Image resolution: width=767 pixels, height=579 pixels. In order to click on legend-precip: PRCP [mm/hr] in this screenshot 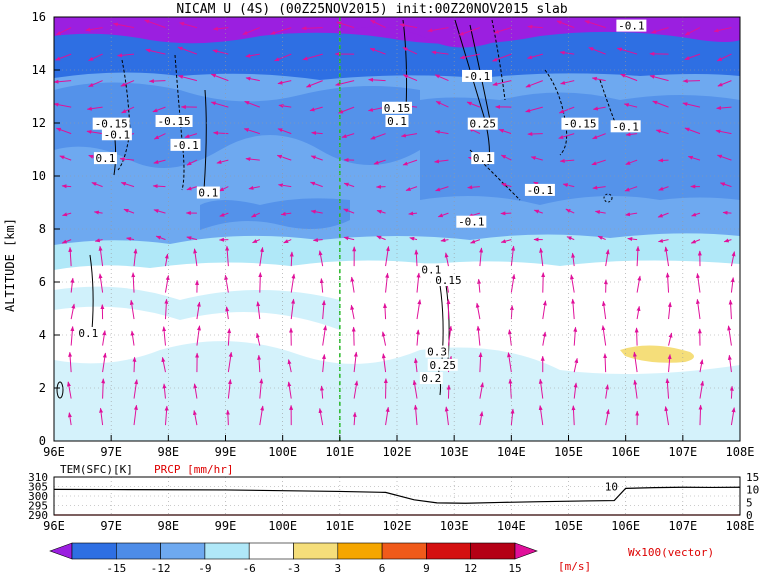, I will do `click(193, 469)`.